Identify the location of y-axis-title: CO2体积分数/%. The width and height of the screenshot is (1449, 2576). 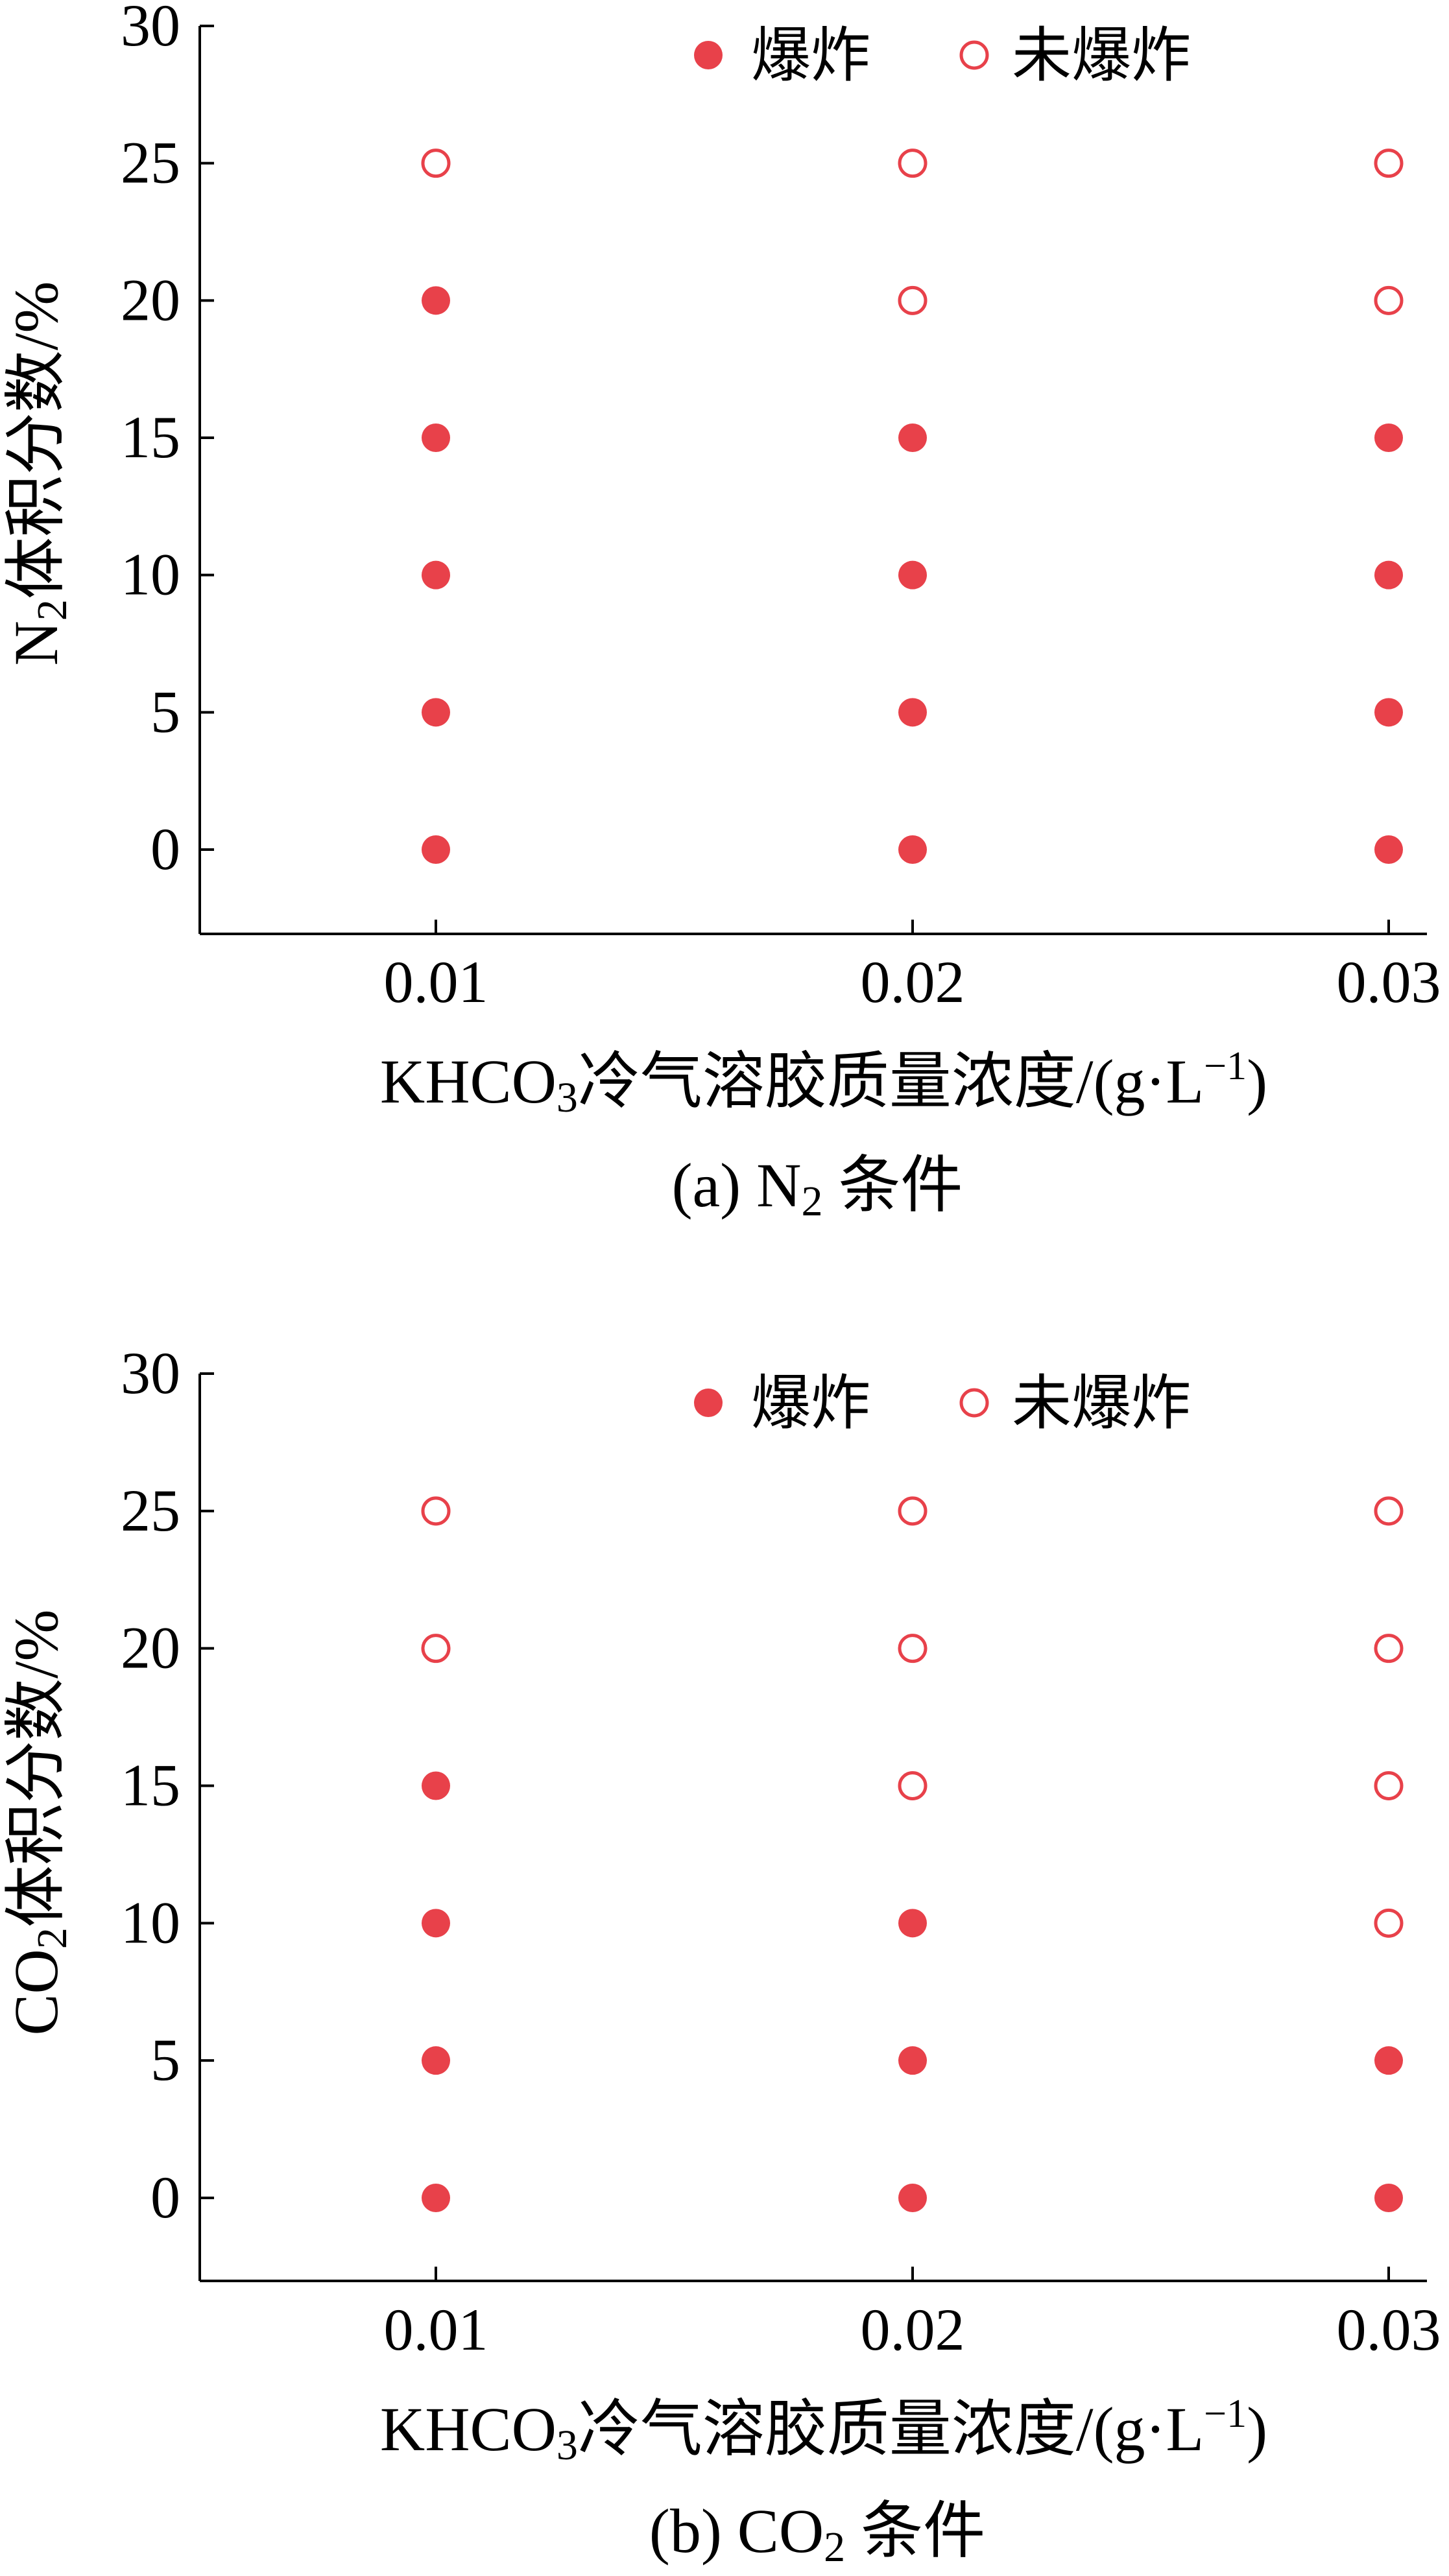
(38, 1823).